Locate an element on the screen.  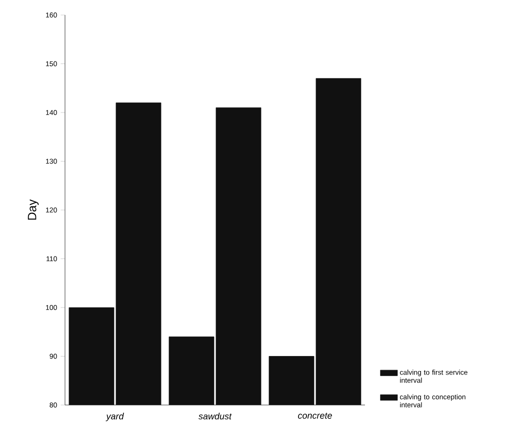
x-tick-label: yard is located at coordinates (115, 417).